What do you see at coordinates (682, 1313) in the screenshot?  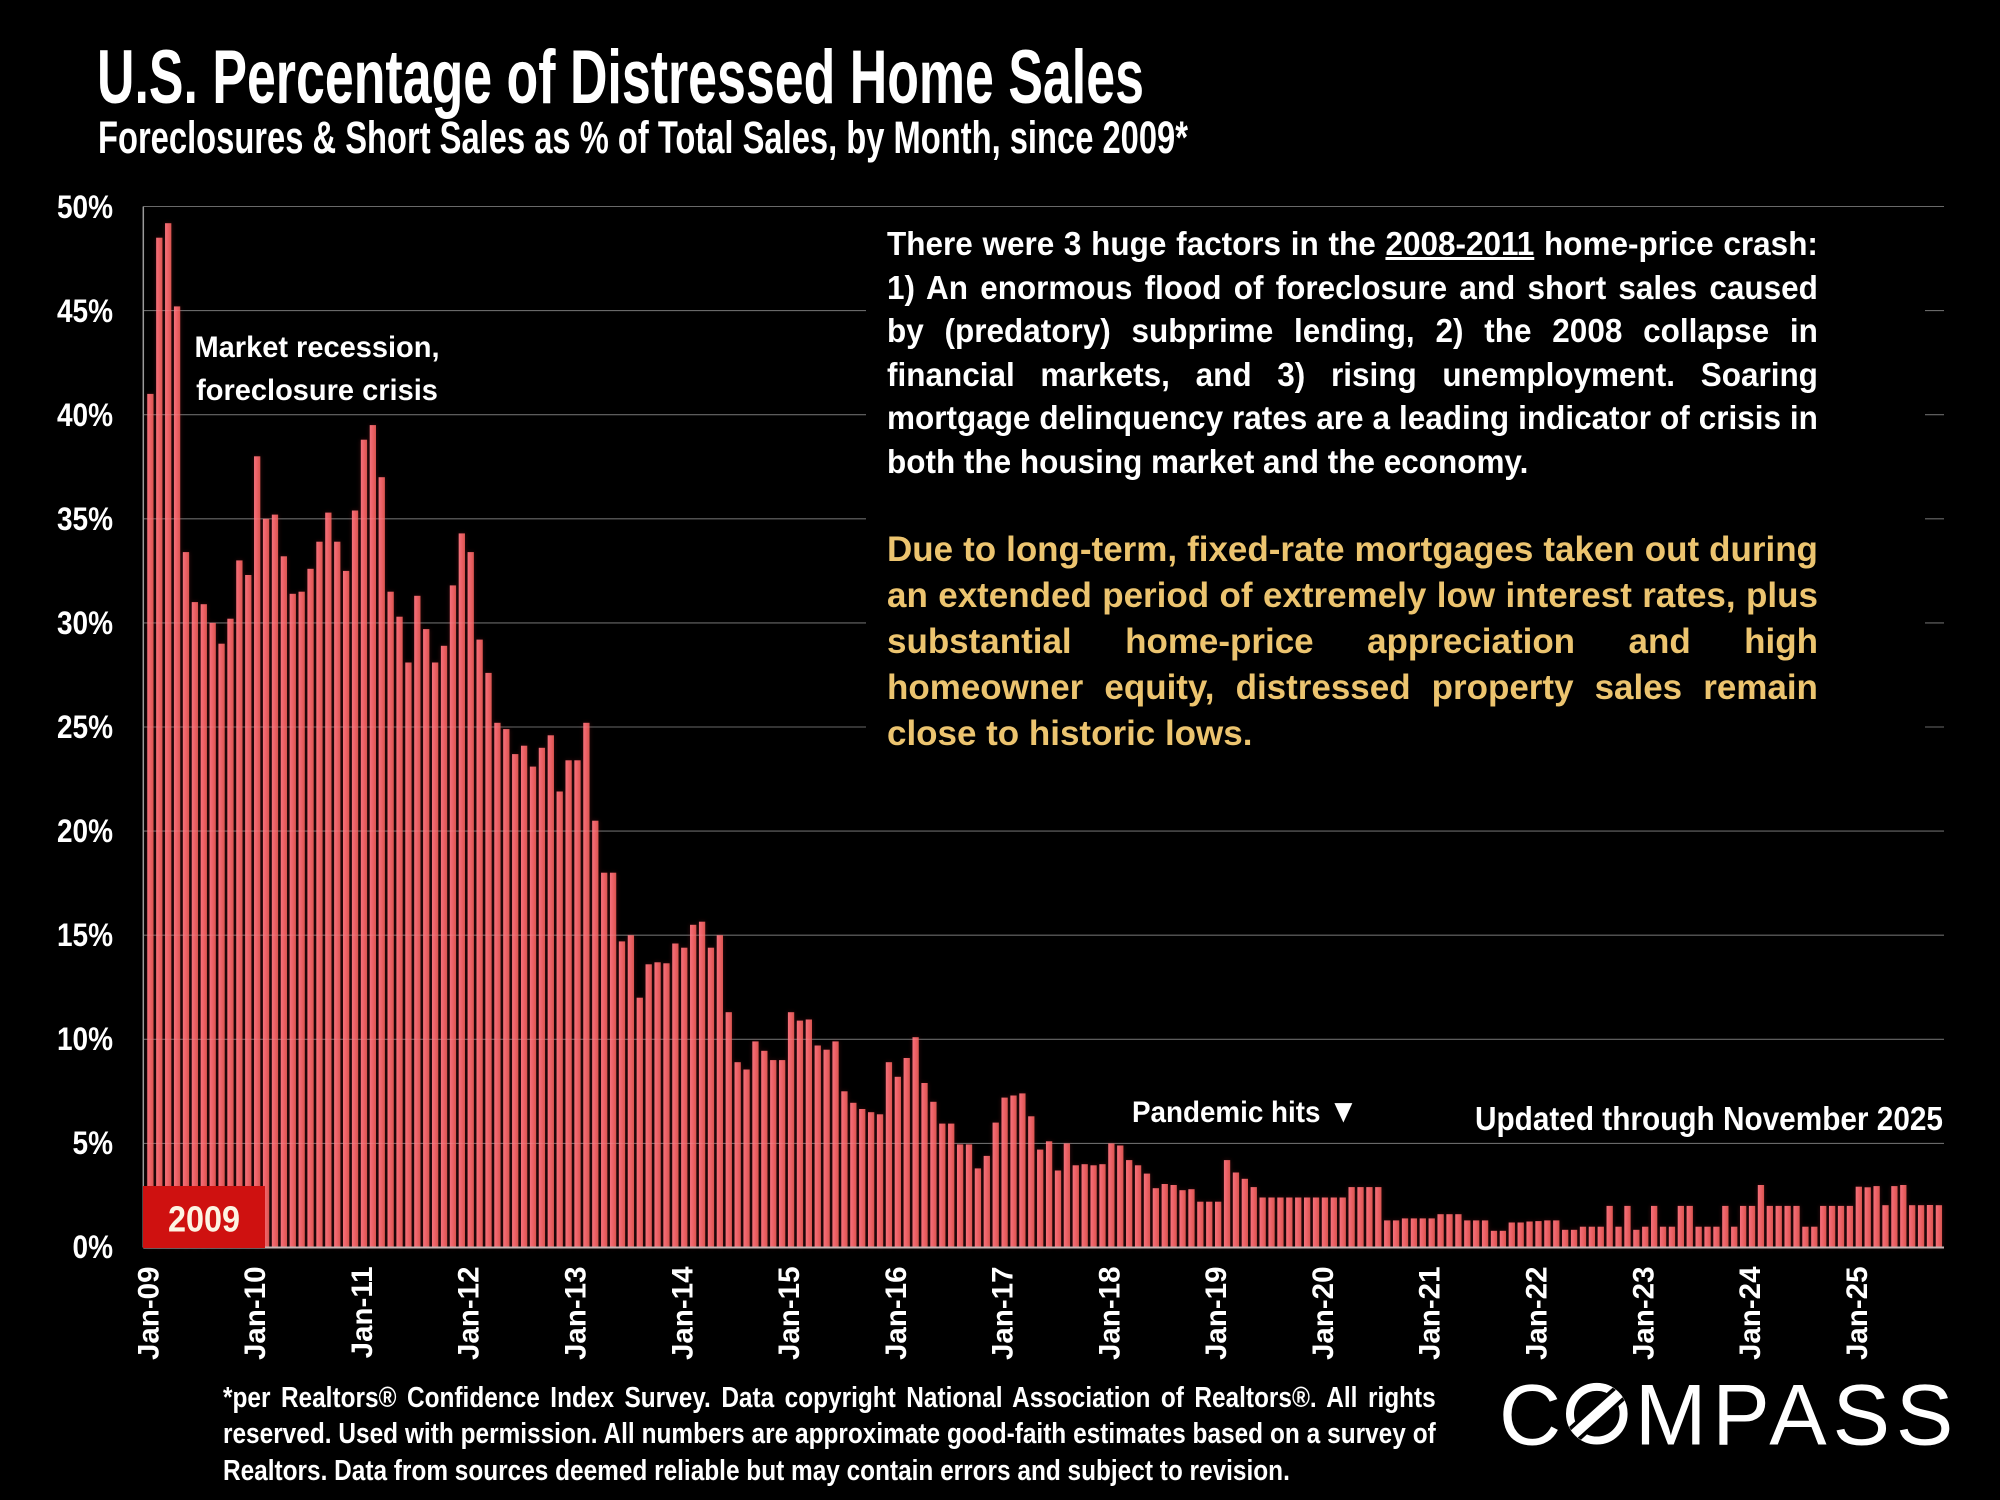 I see `svg-text: Jan-14` at bounding box center [682, 1313].